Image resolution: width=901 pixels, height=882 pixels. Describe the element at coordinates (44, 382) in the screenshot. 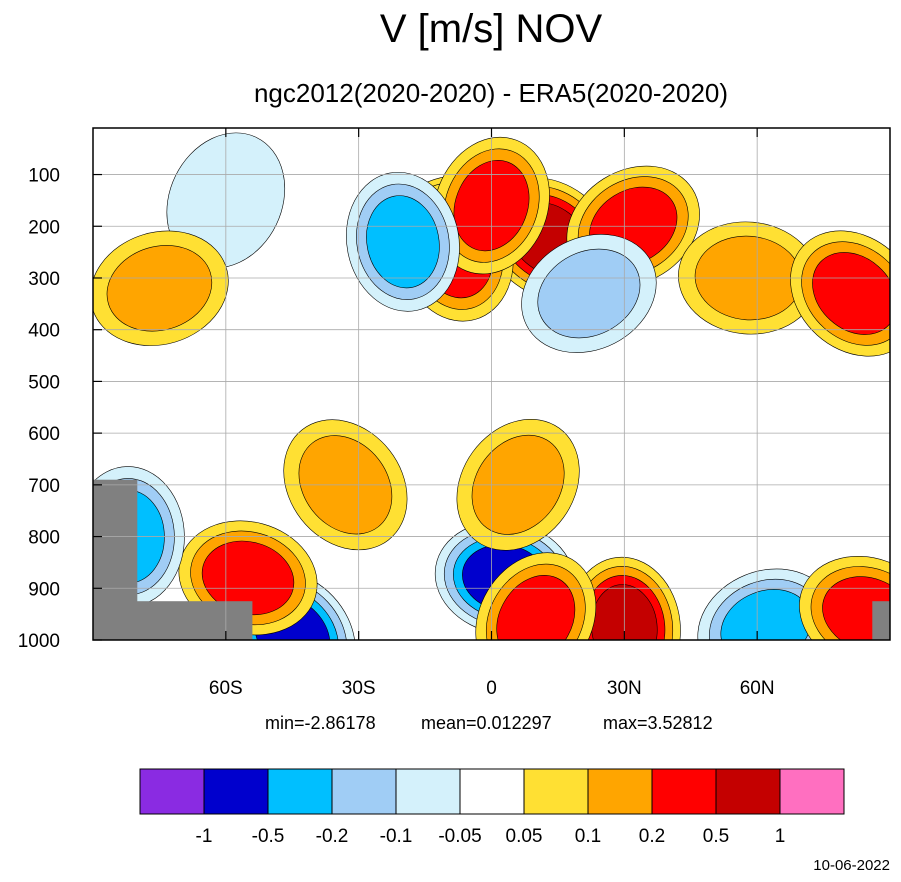

I see `y-tick-label: 500` at that location.